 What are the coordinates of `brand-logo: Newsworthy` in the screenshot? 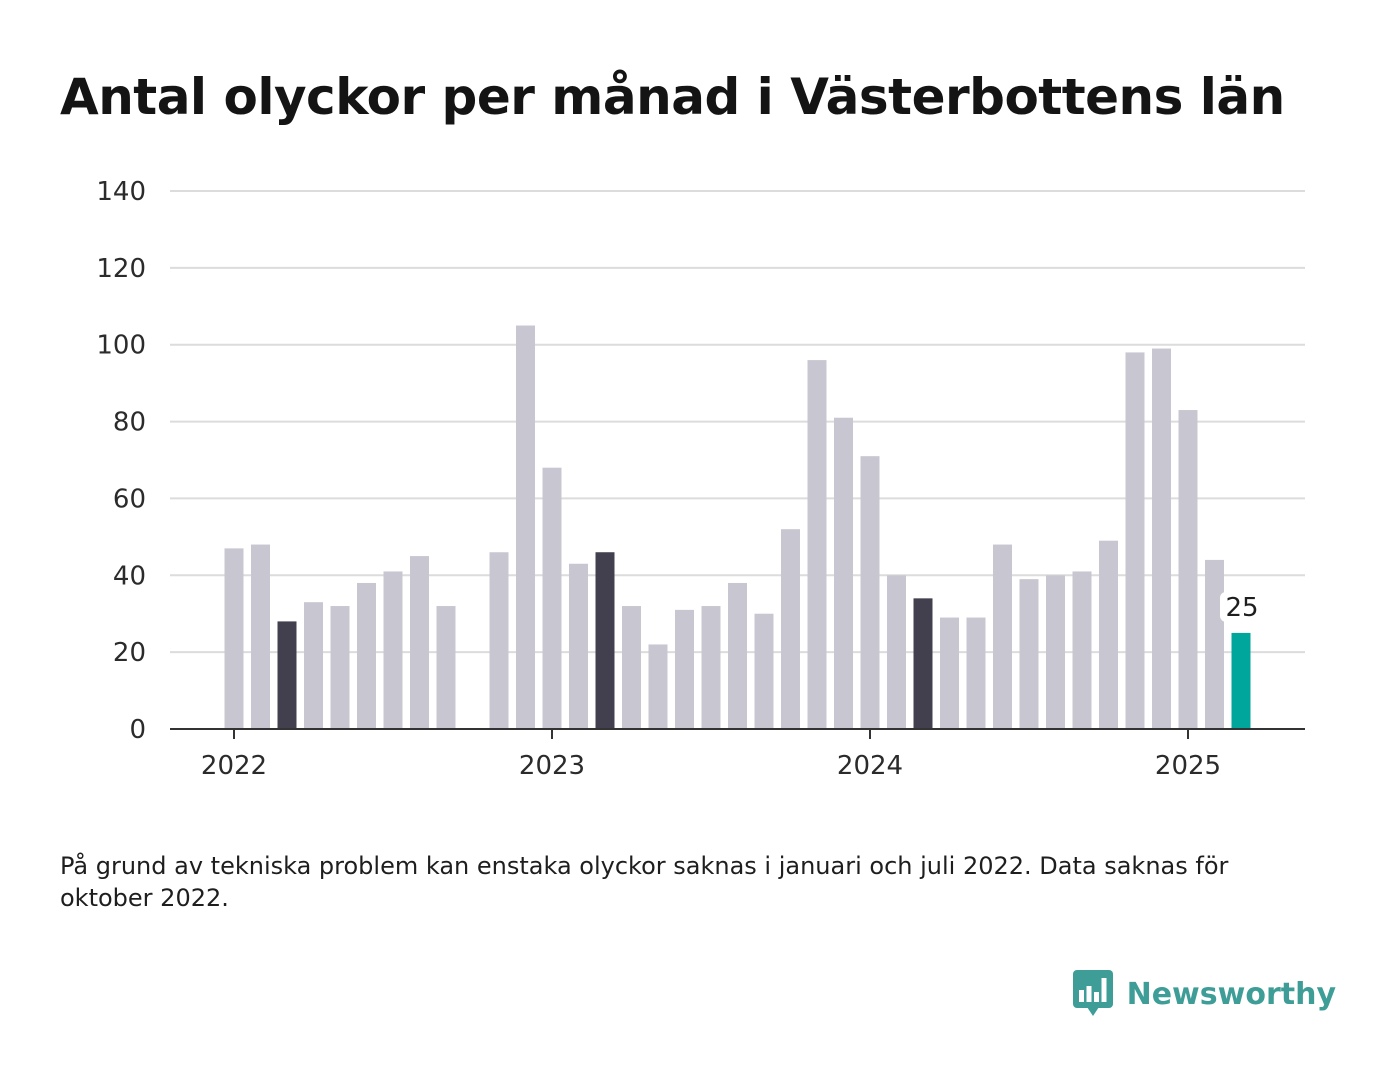 It's located at (1204, 994).